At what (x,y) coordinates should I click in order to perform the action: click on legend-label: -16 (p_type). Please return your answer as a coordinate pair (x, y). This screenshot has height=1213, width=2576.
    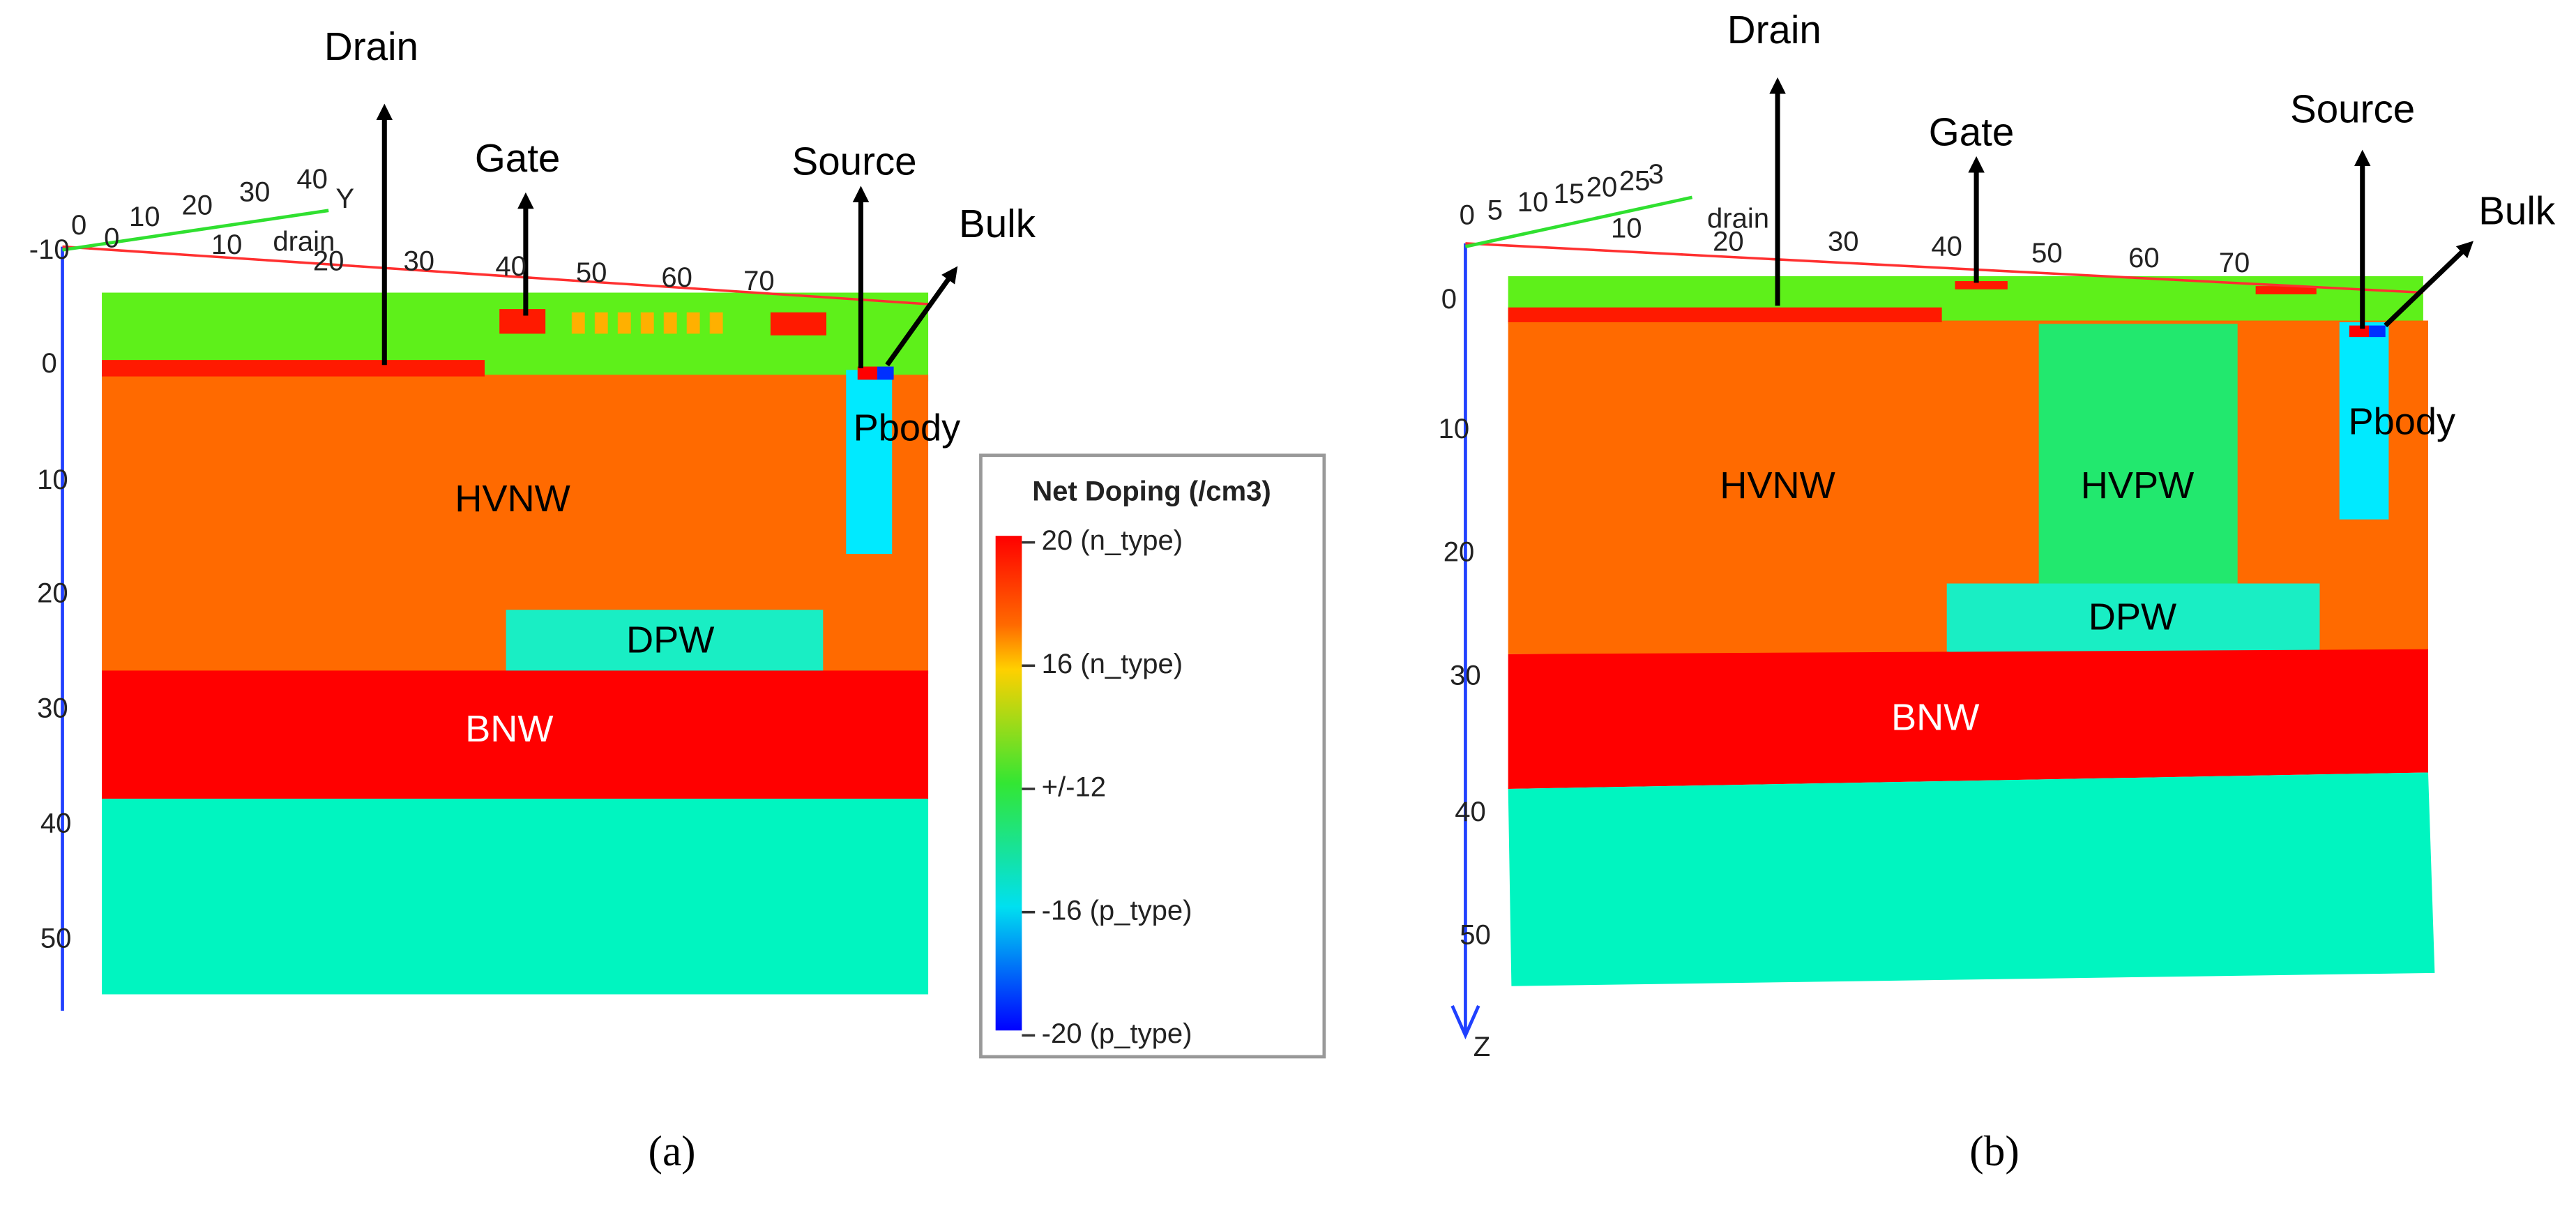
    Looking at the image, I should click on (1117, 910).